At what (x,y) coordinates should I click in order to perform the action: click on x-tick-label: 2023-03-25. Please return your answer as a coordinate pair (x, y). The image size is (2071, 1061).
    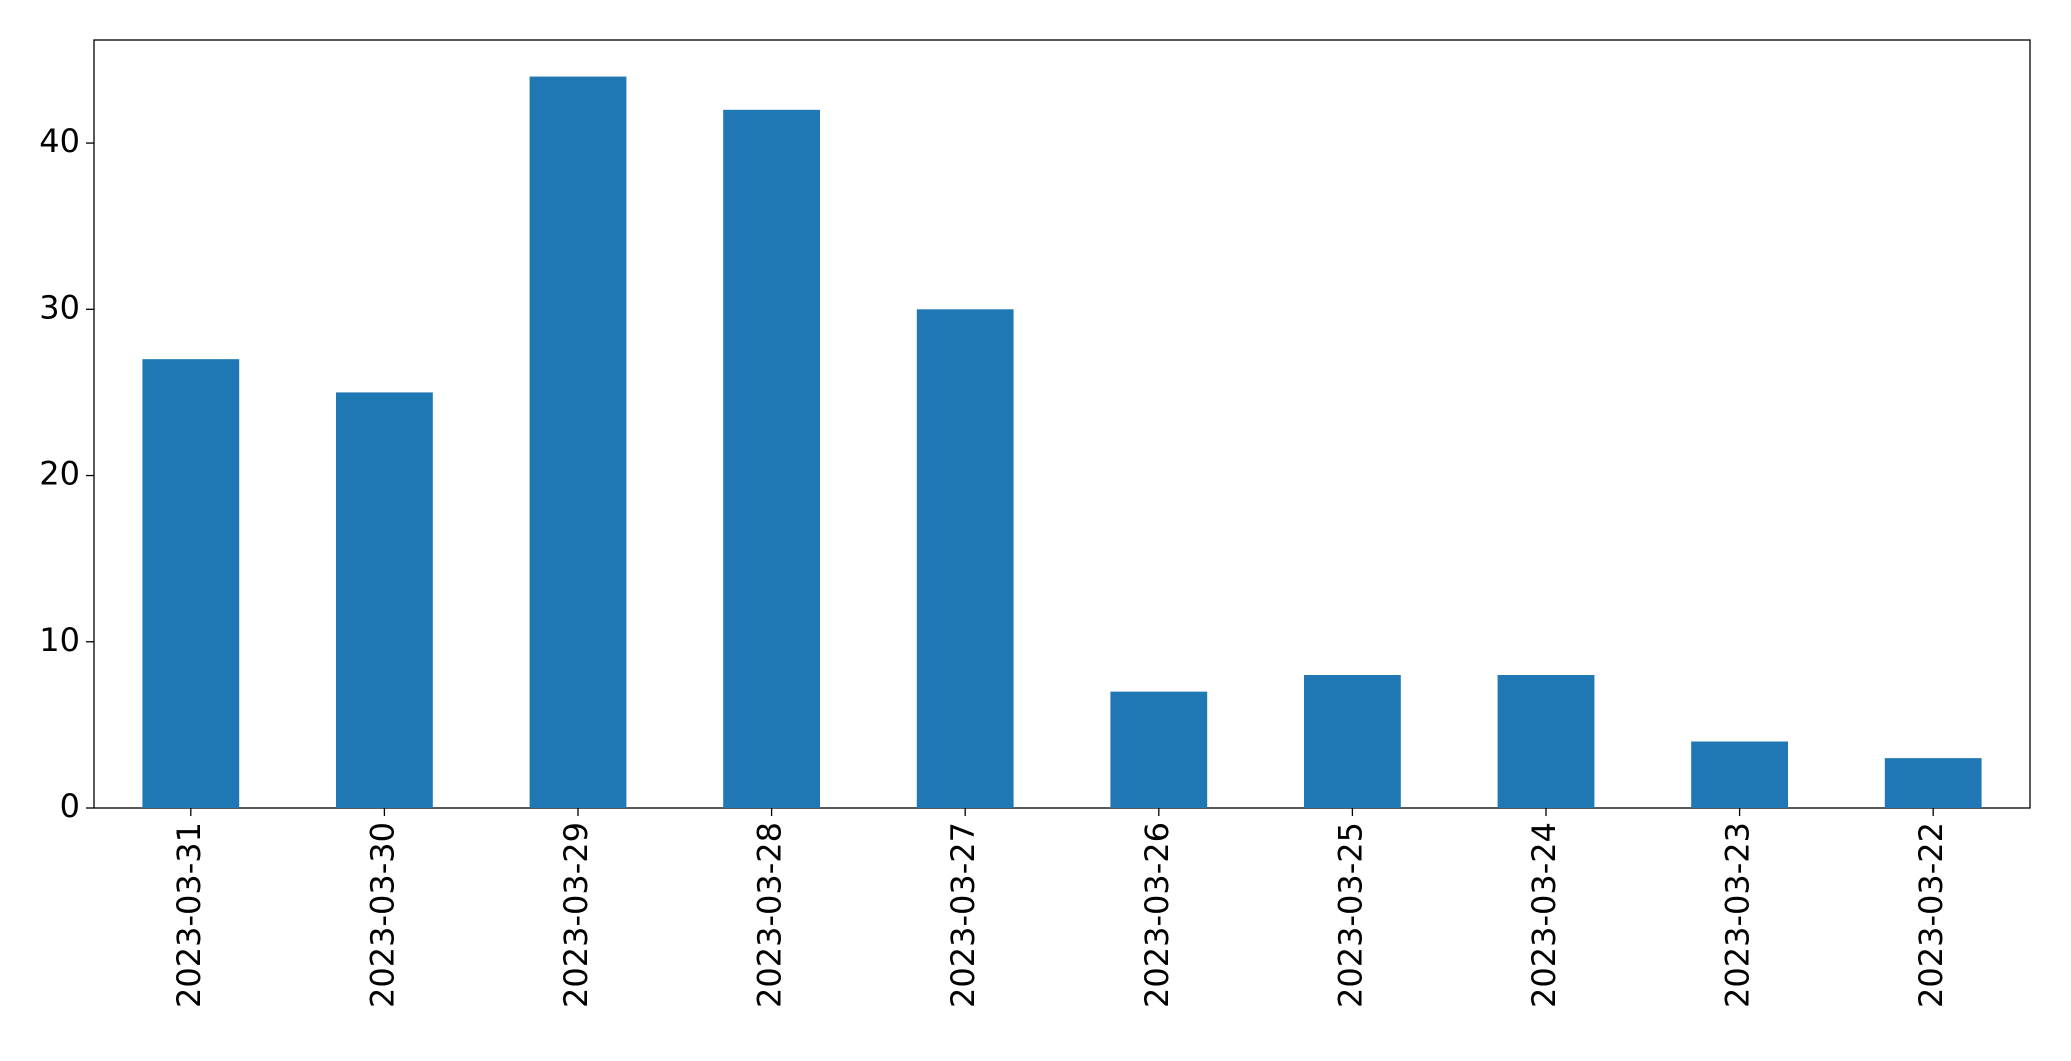
    Looking at the image, I should click on (1350, 915).